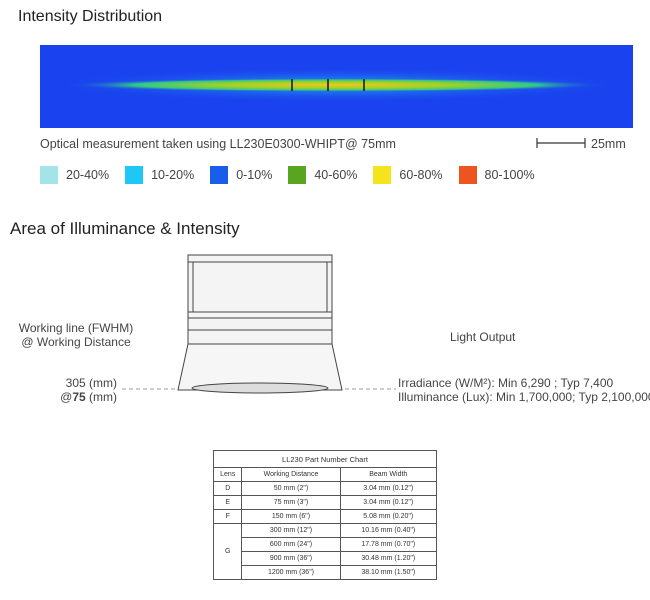  What do you see at coordinates (336, 175) in the screenshot?
I see `legend-label: 40-60%` at bounding box center [336, 175].